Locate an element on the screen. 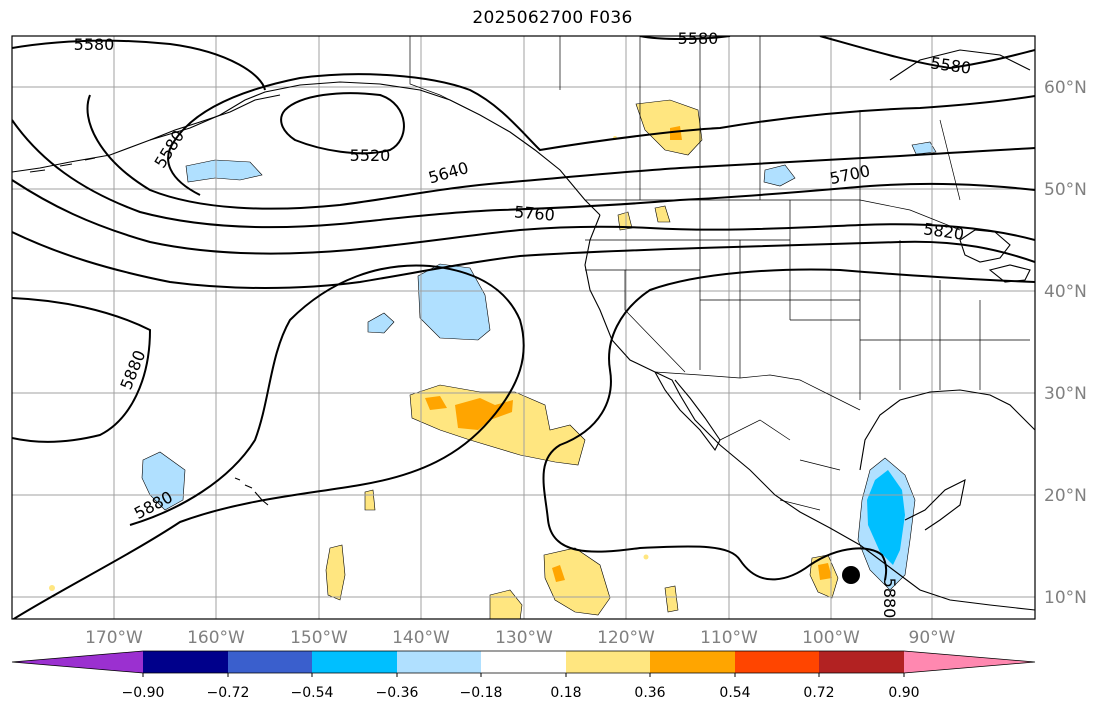 The image size is (1105, 712). contour-label: 5520 is located at coordinates (370, 155).